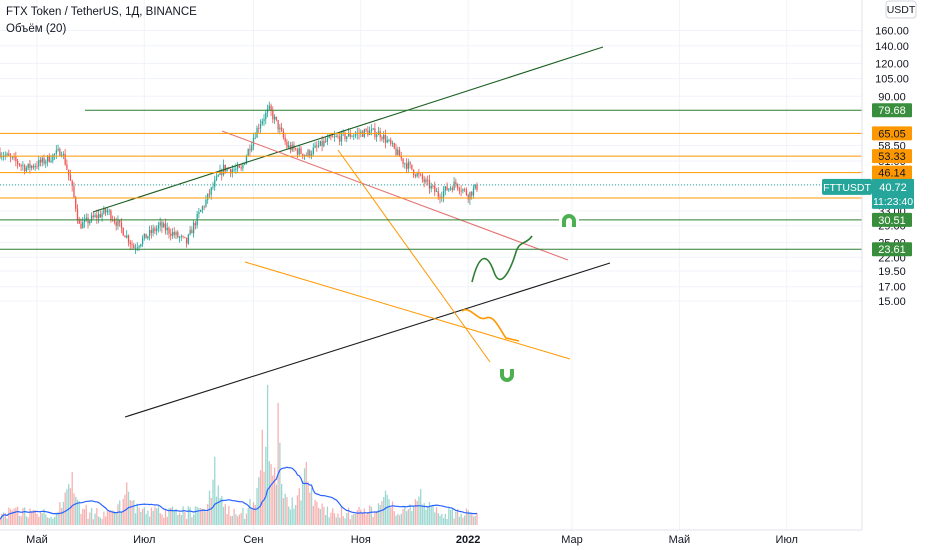 This screenshot has height=550, width=932. I want to click on level-badge-label: 79.68, so click(892, 111).